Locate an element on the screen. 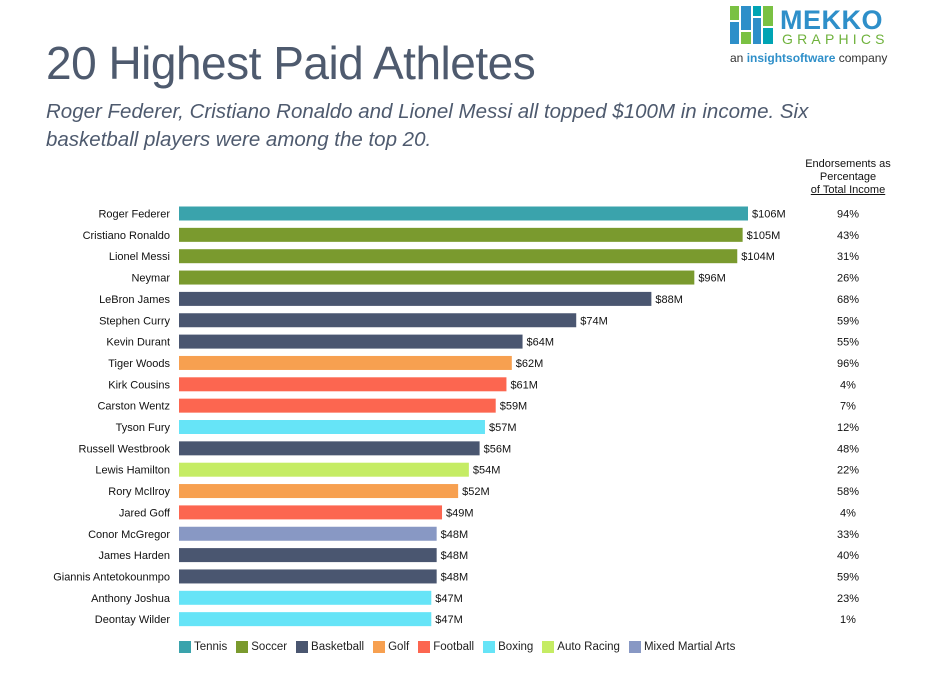 This screenshot has height=698, width=936. legend-label: Soccer is located at coordinates (269, 647).